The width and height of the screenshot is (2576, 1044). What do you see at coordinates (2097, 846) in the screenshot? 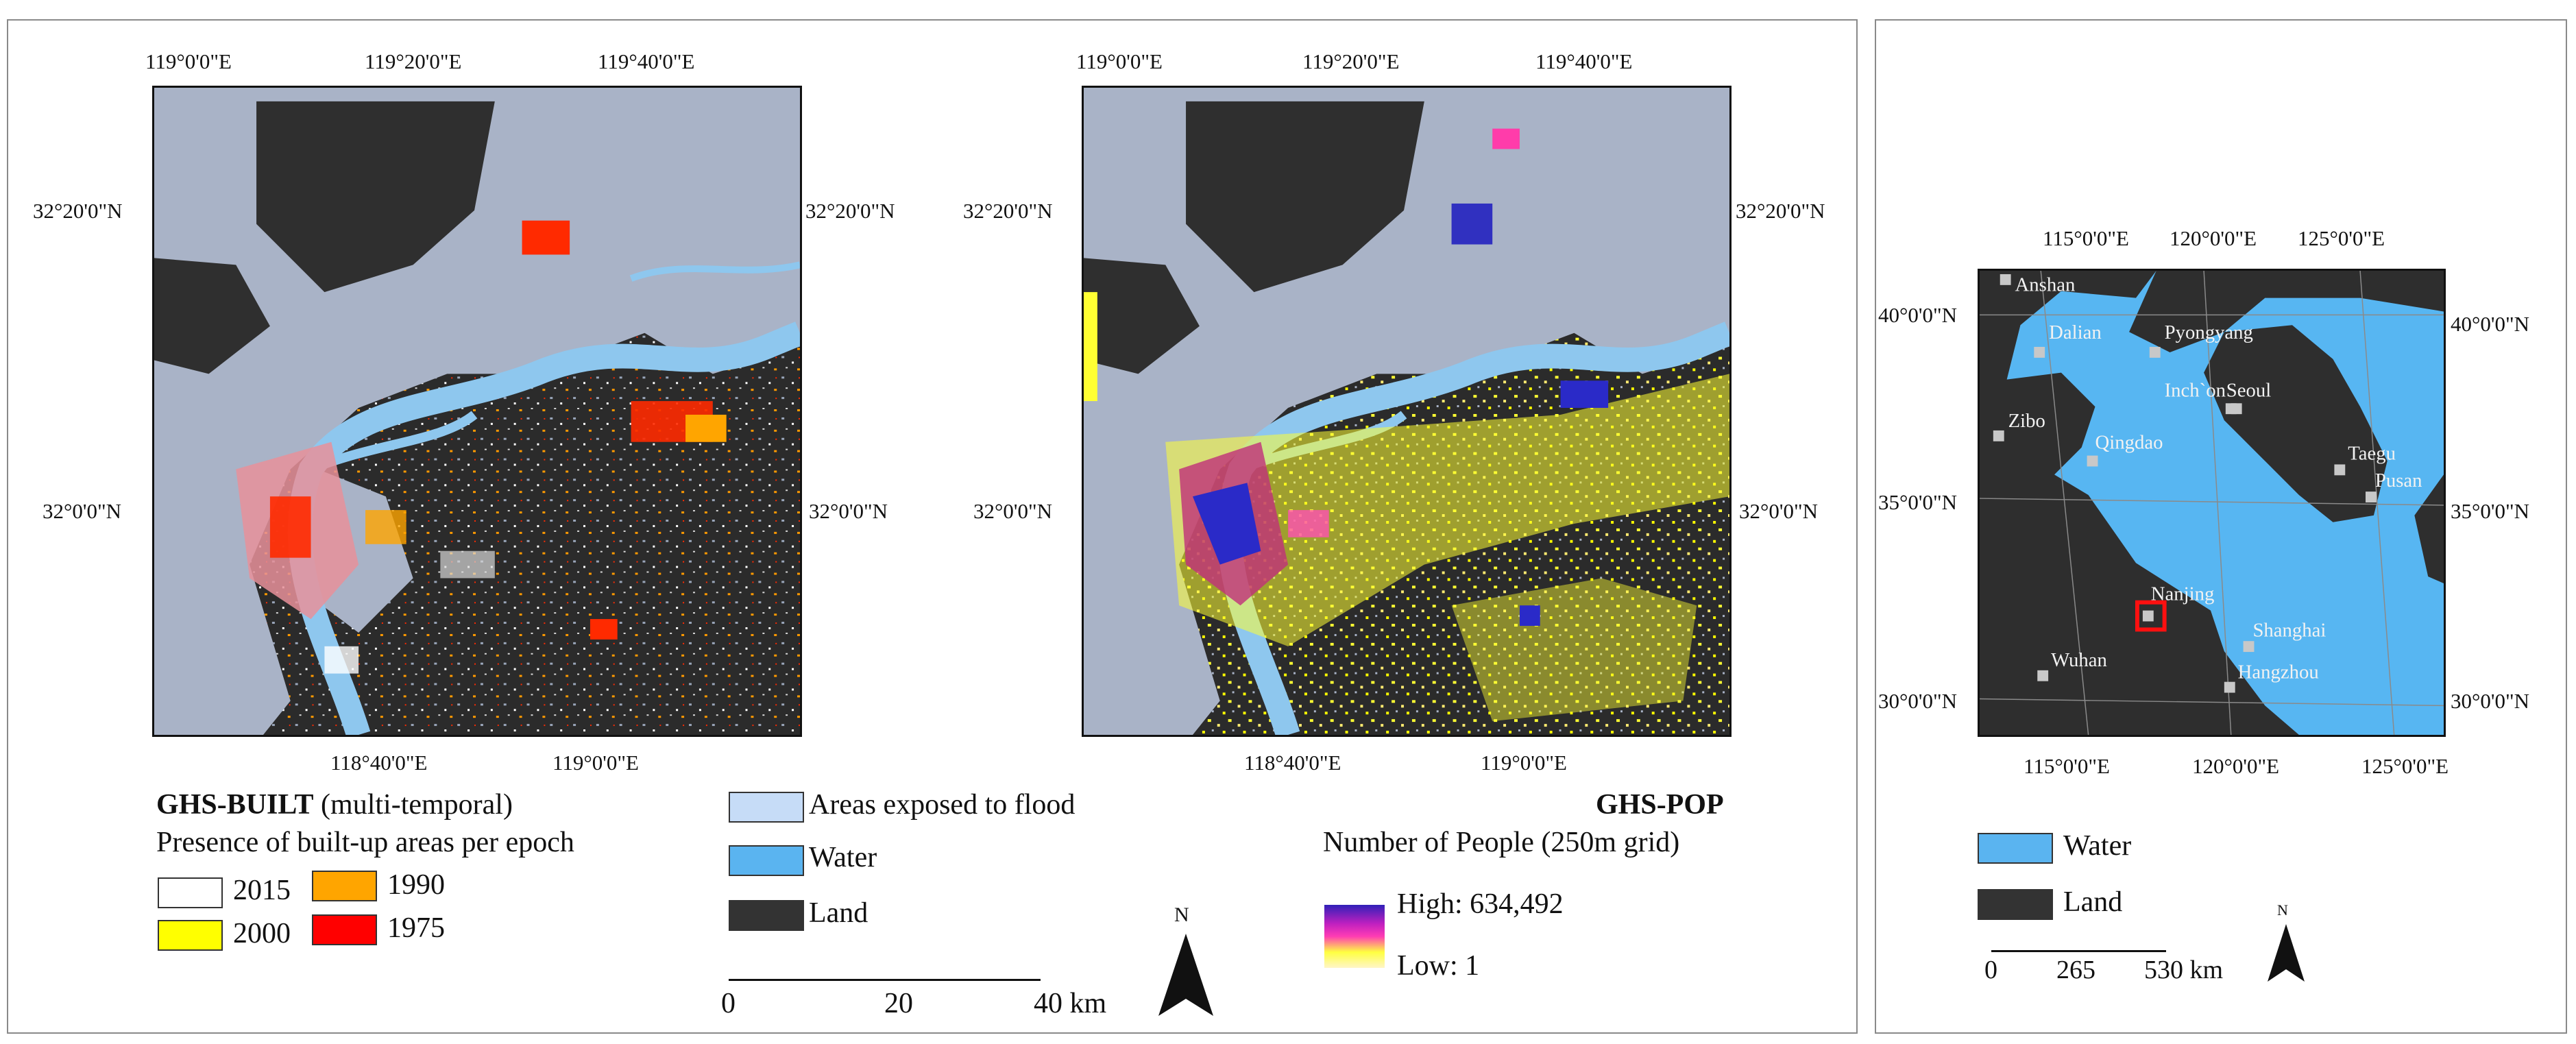
I see `inset-legend-label-water: Water` at bounding box center [2097, 846].